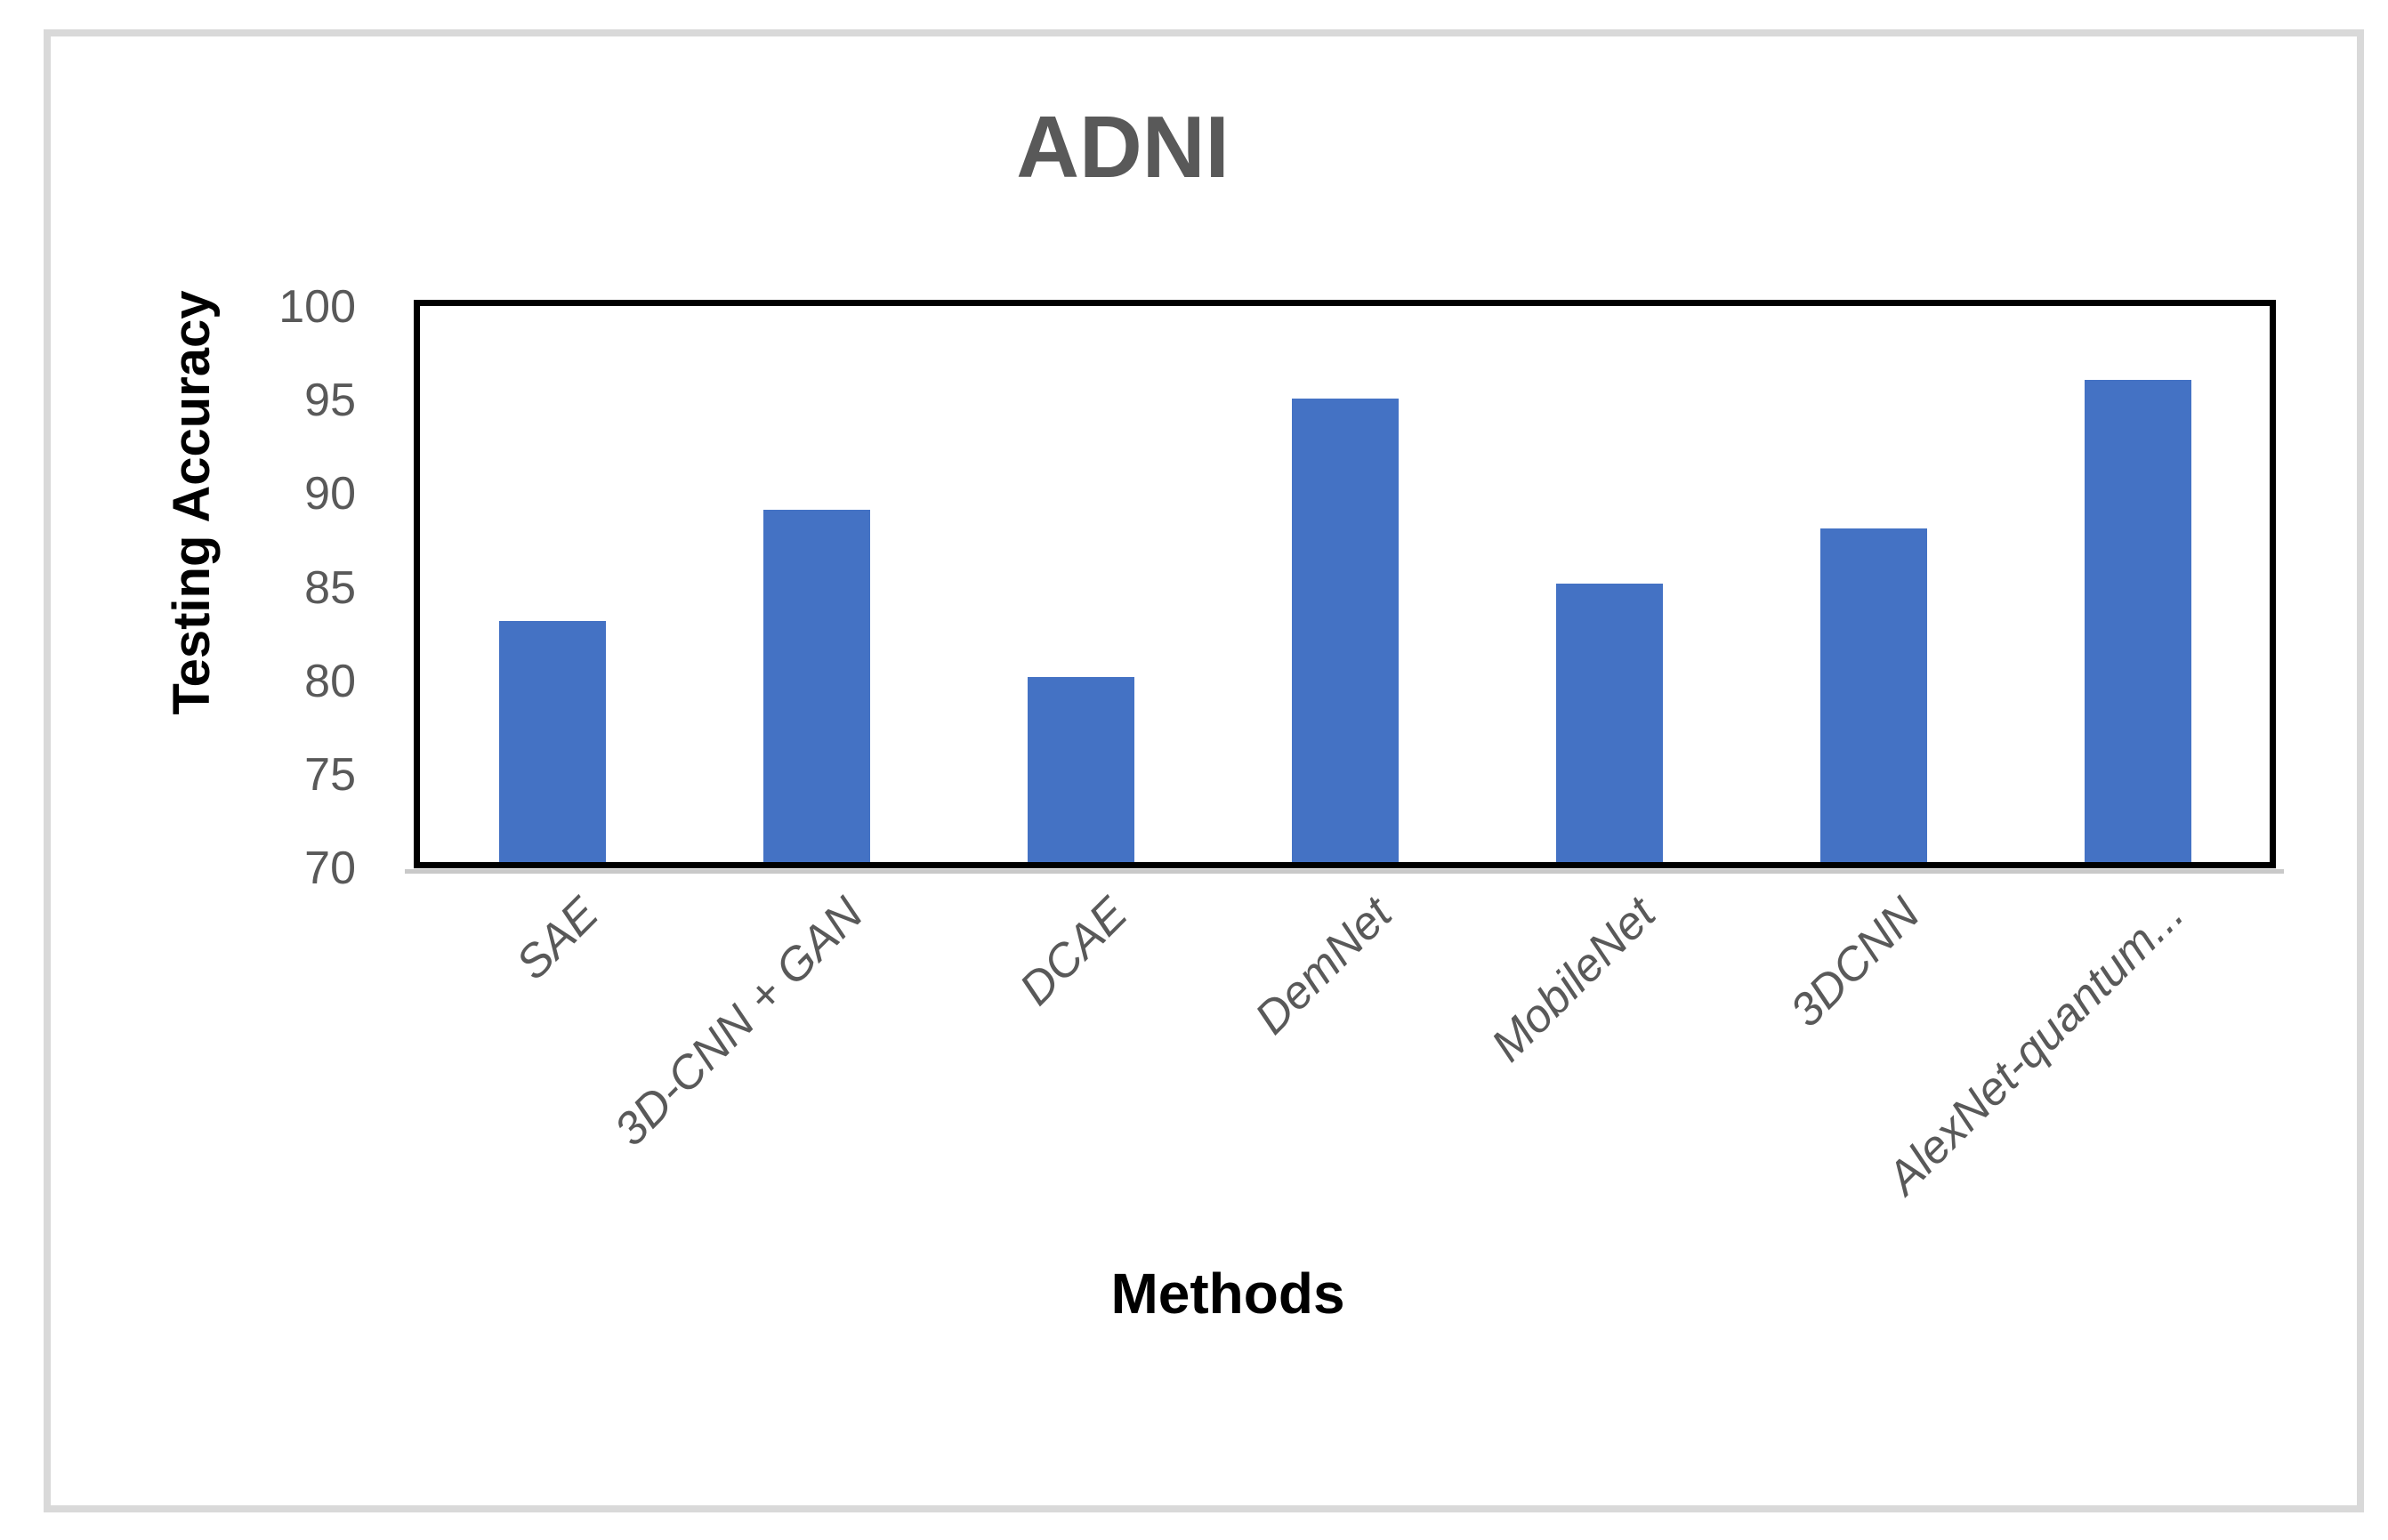  What do you see at coordinates (330, 868) in the screenshot?
I see `y-tick-label: 70` at bounding box center [330, 868].